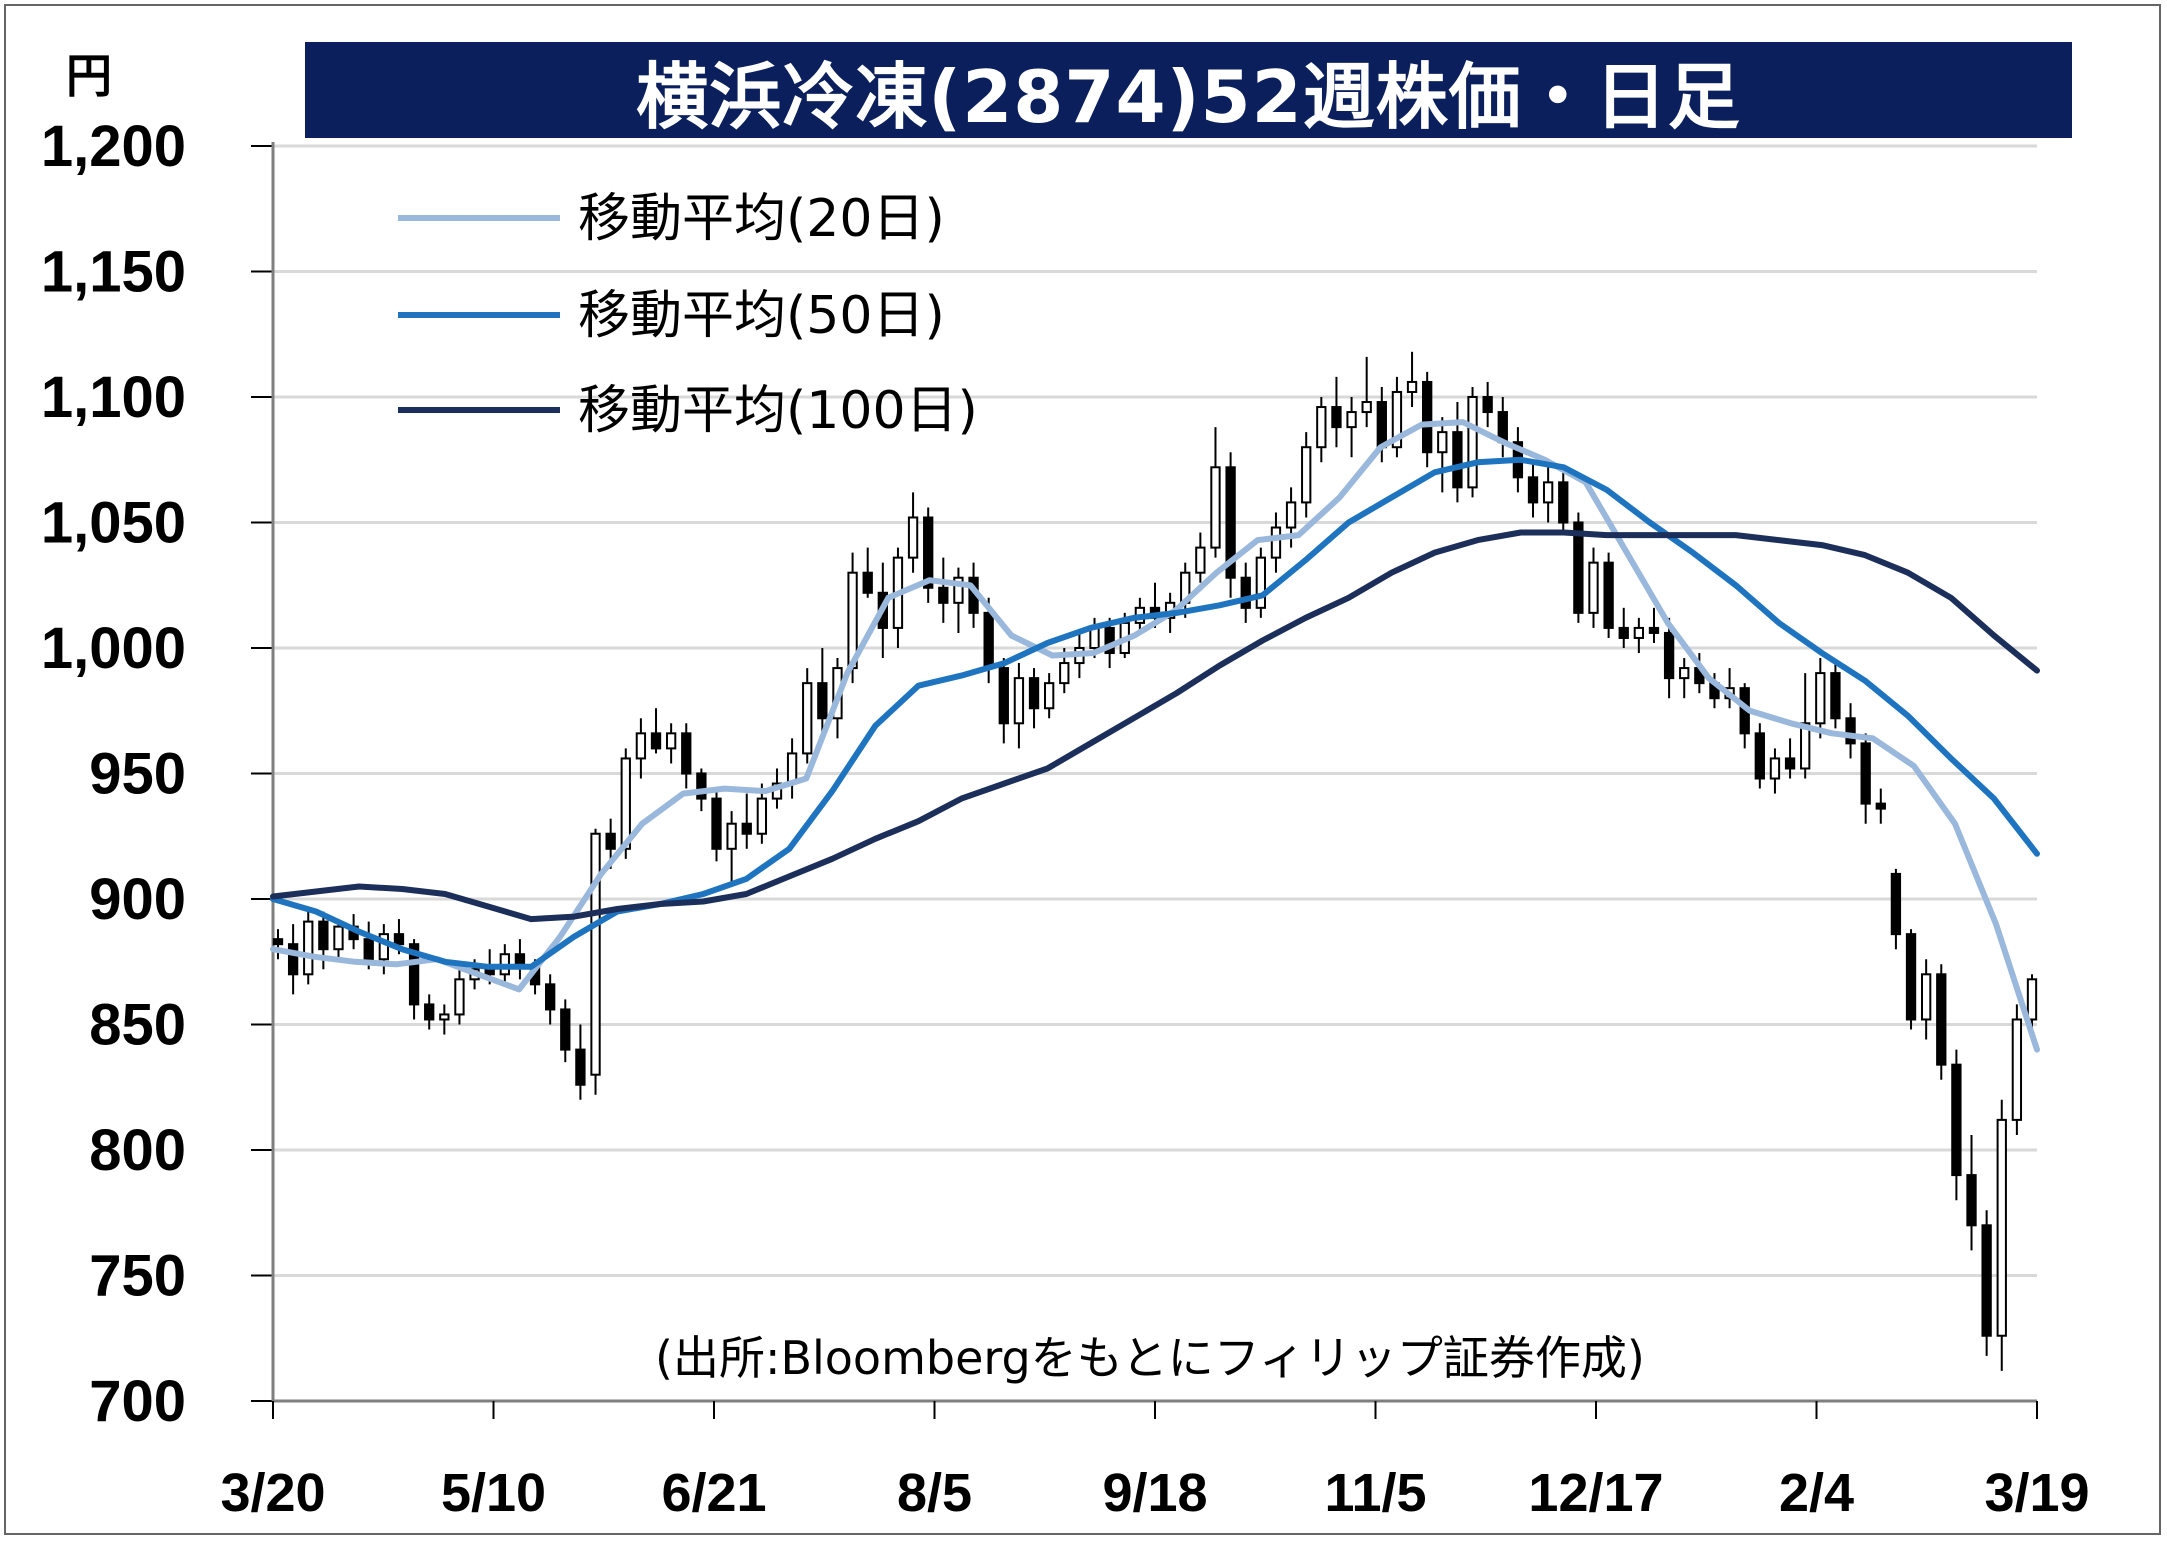 The width and height of the screenshot is (2167, 1541). I want to click on y-tick-label: 750, so click(137, 1276).